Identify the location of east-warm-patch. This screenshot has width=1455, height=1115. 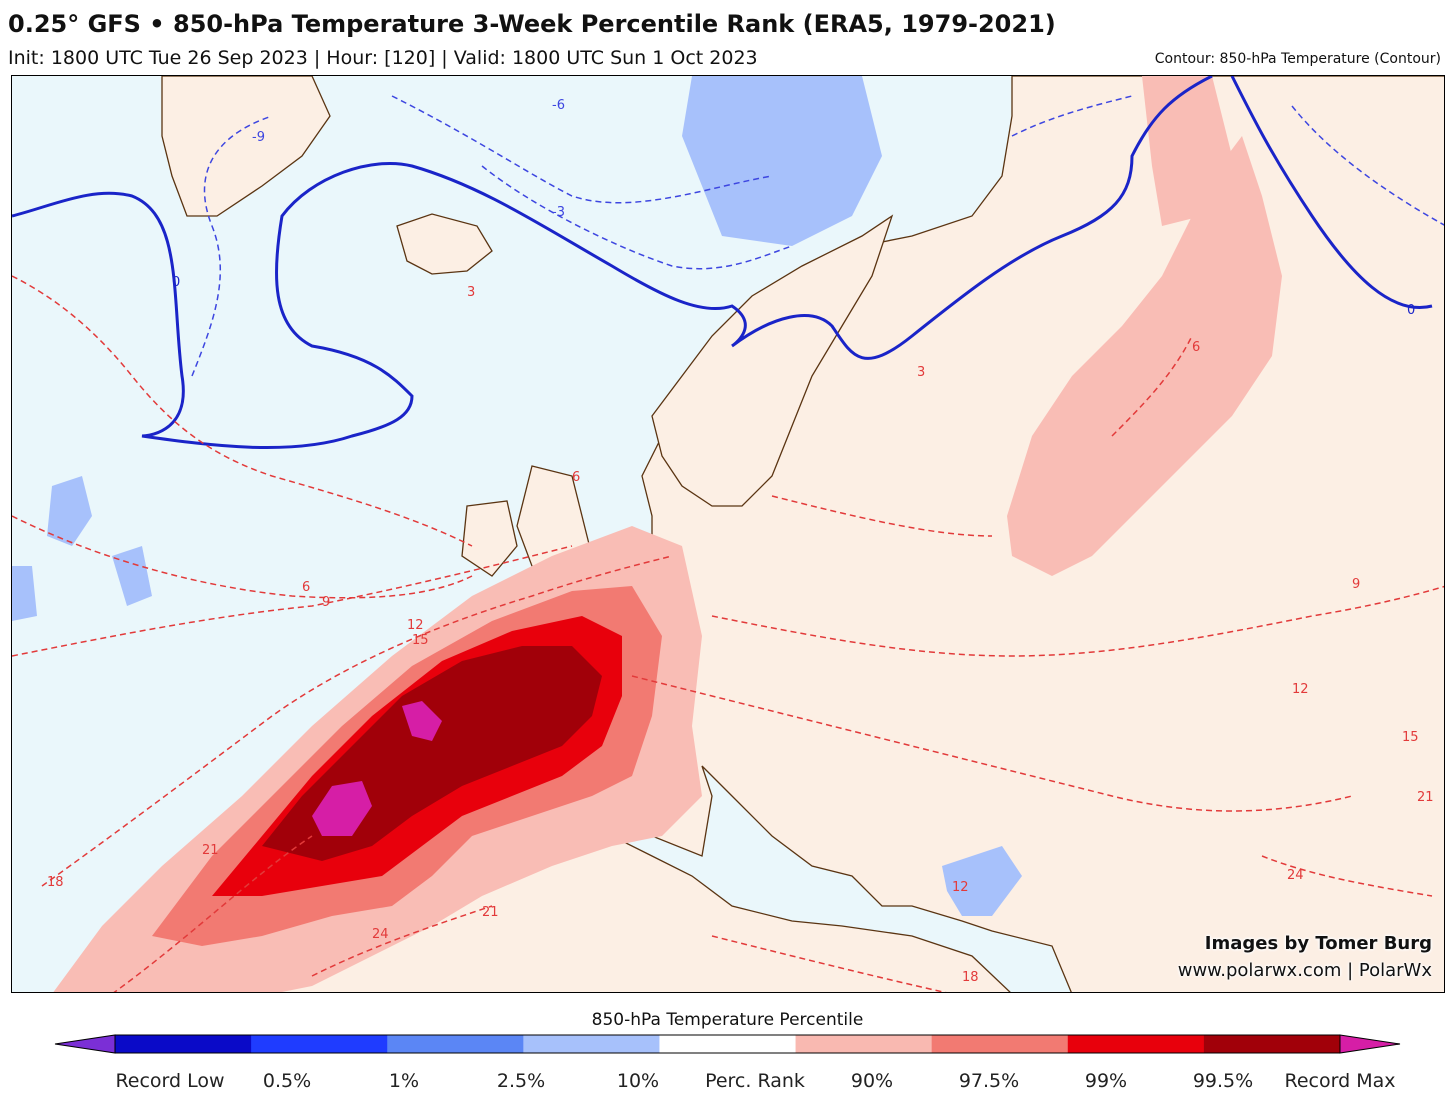
(1144, 356).